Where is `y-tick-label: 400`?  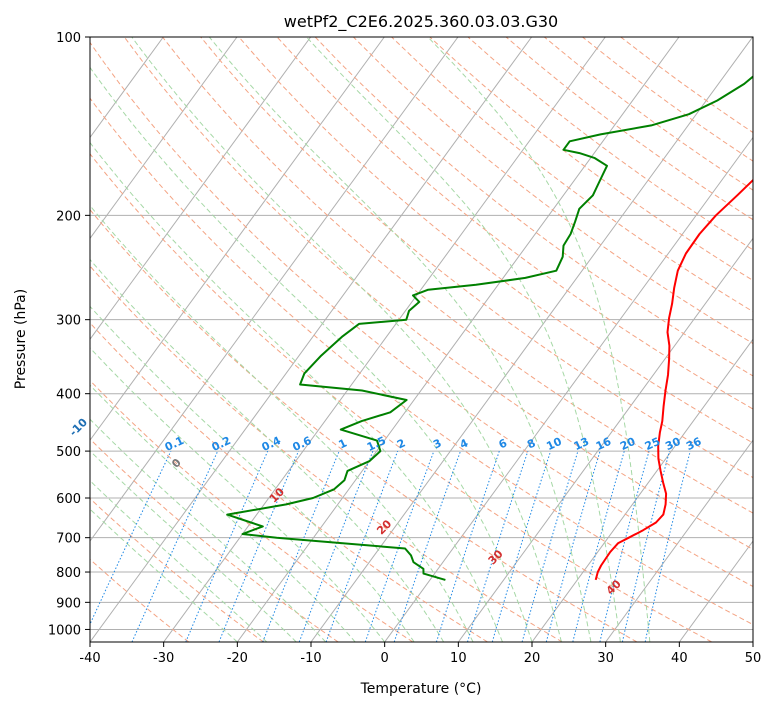
y-tick-label: 400 is located at coordinates (68, 395).